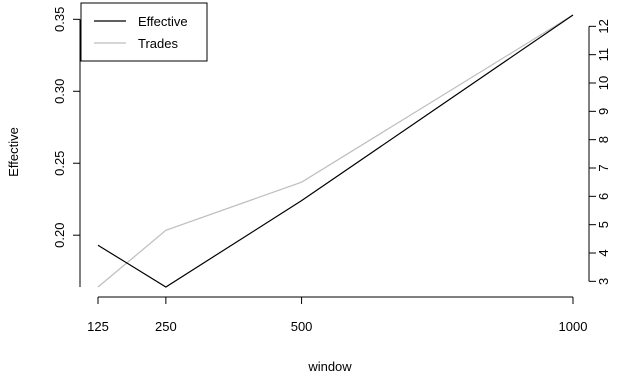  What do you see at coordinates (158, 43) in the screenshot?
I see `legend-label-trades: Trades` at bounding box center [158, 43].